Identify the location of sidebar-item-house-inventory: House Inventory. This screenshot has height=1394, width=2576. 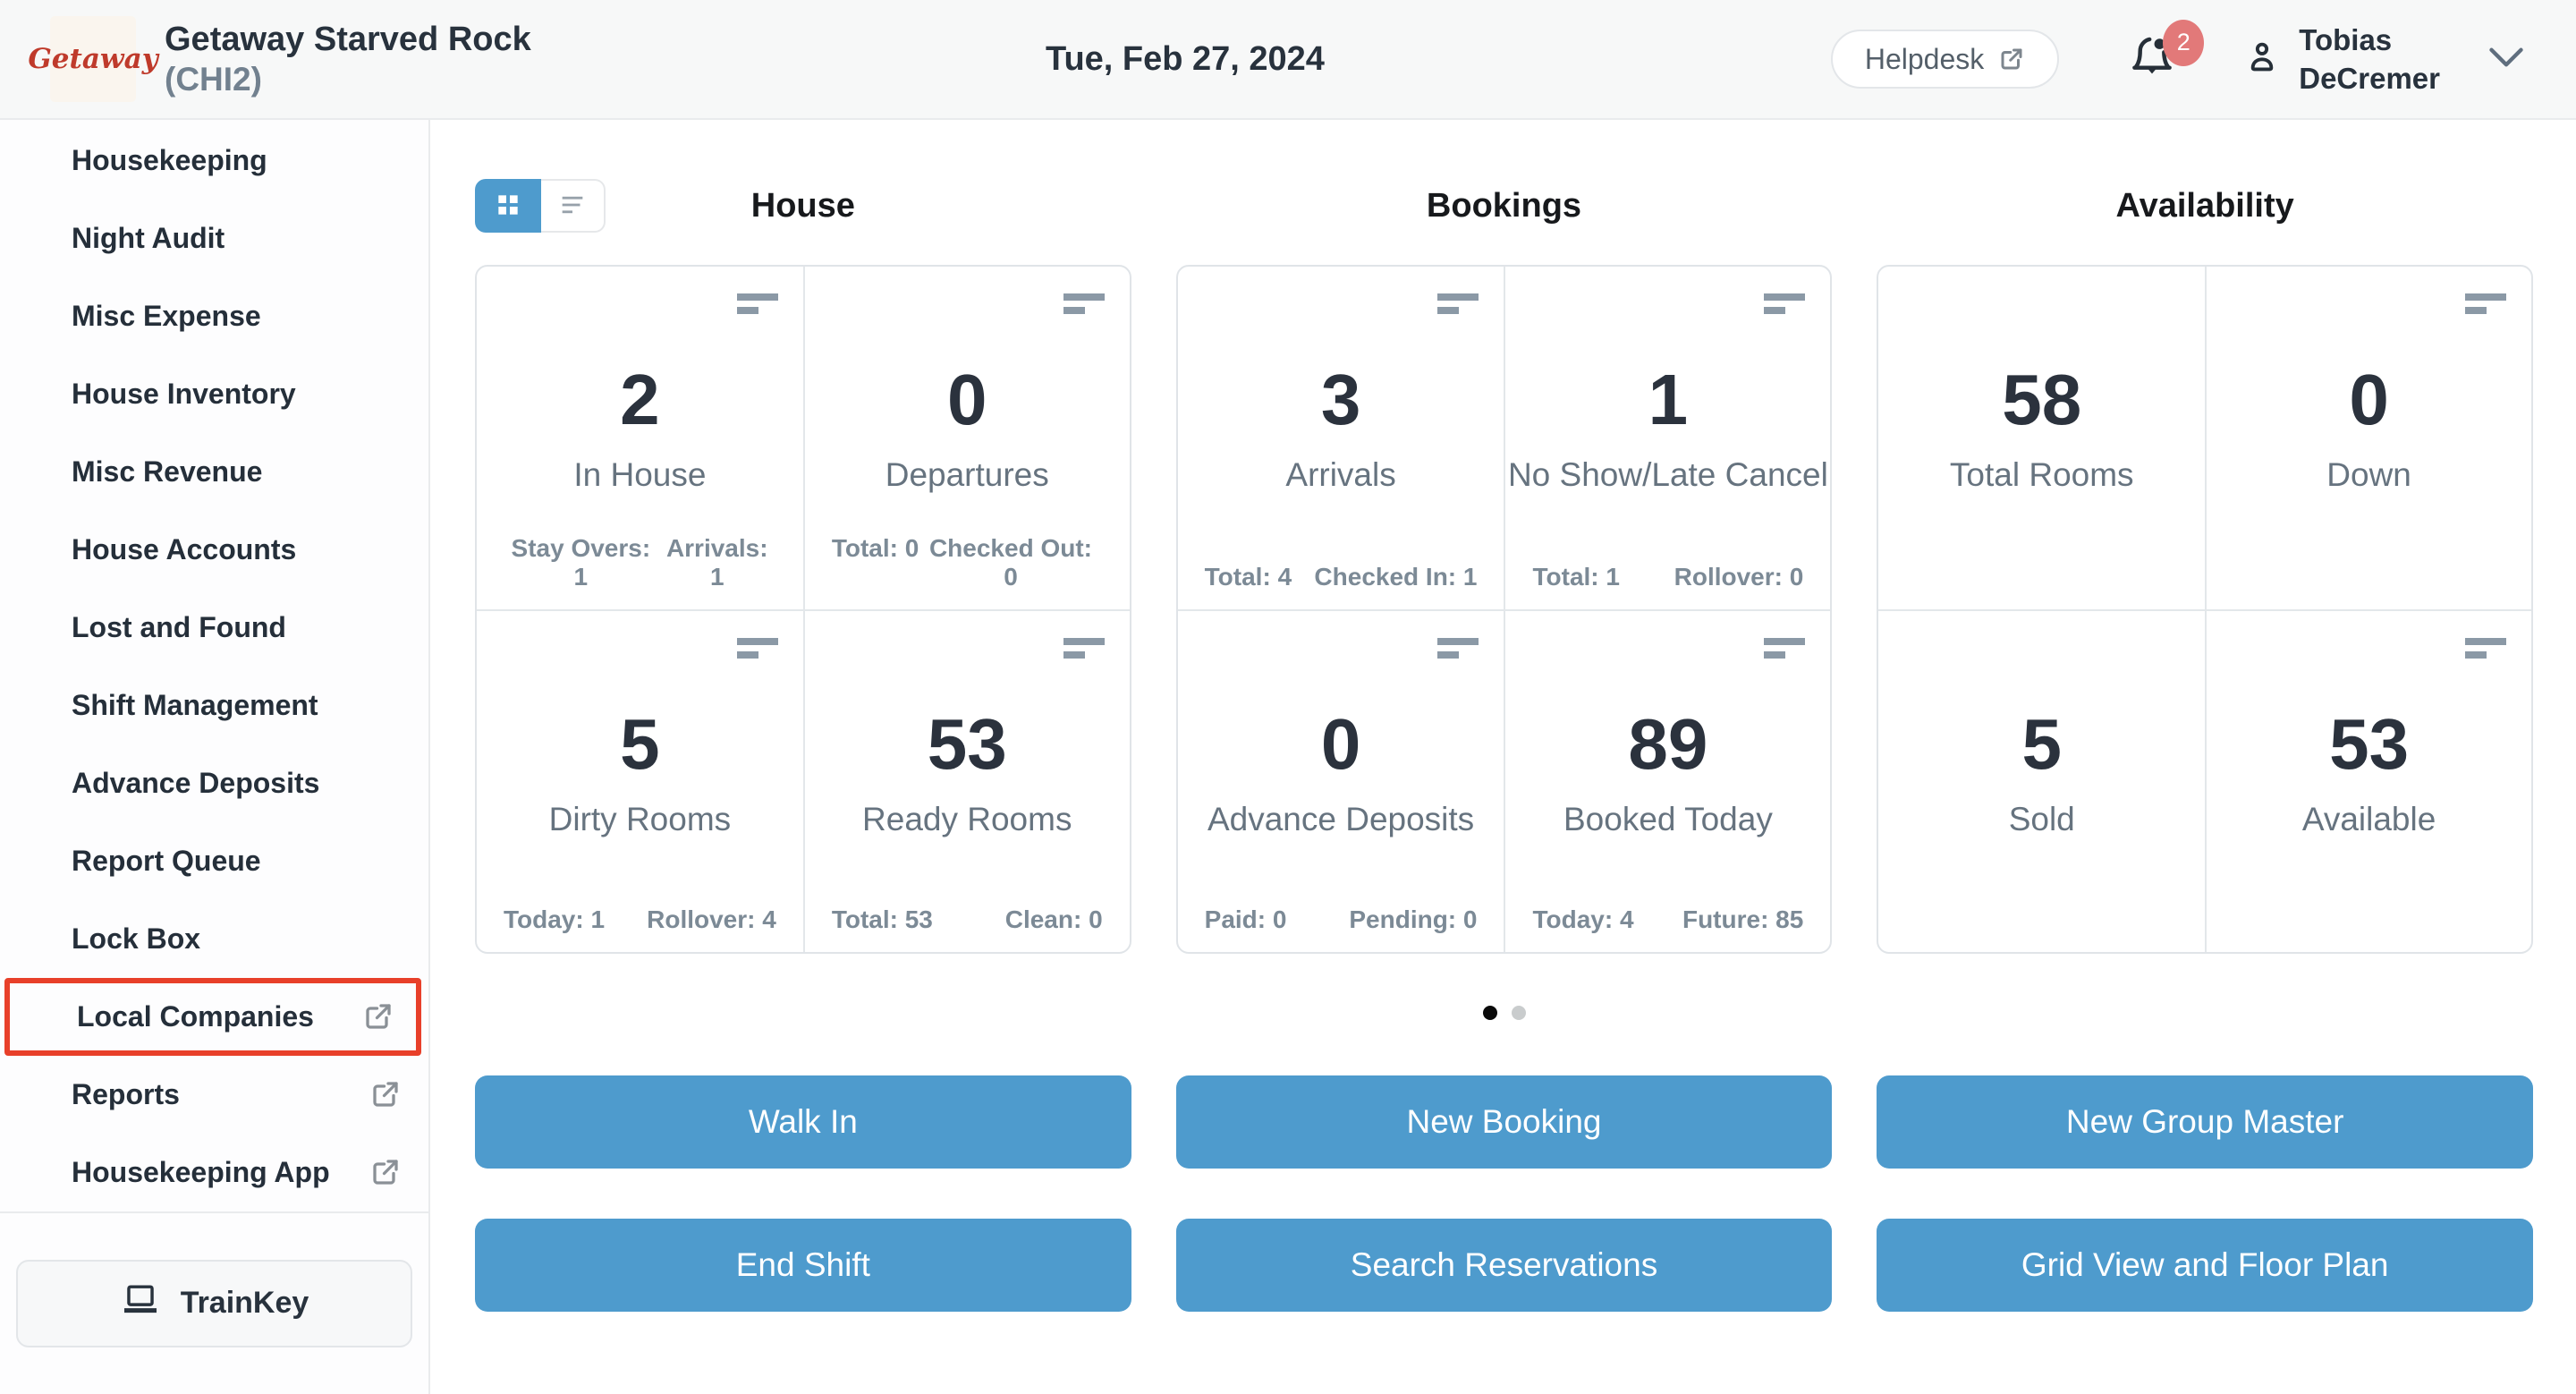
(184, 393).